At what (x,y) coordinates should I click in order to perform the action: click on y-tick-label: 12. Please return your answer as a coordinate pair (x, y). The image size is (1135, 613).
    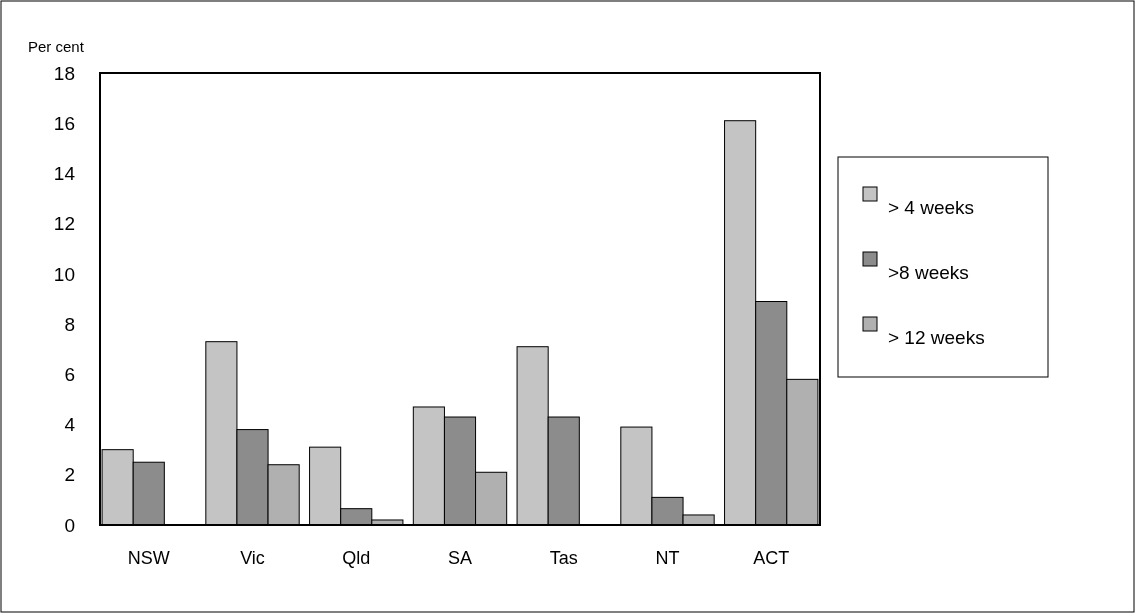
    Looking at the image, I should click on (64, 224).